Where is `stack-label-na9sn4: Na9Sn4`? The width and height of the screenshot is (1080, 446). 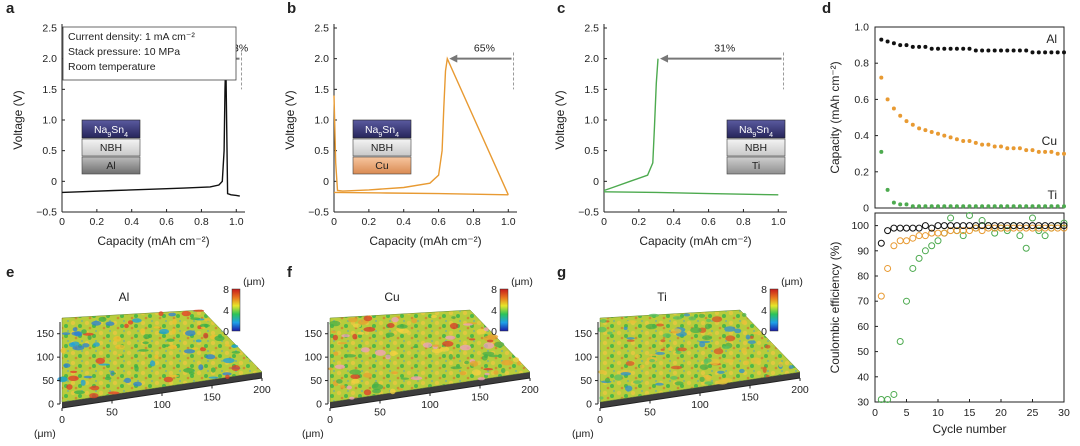 stack-label-na9sn4: Na9Sn4 is located at coordinates (756, 131).